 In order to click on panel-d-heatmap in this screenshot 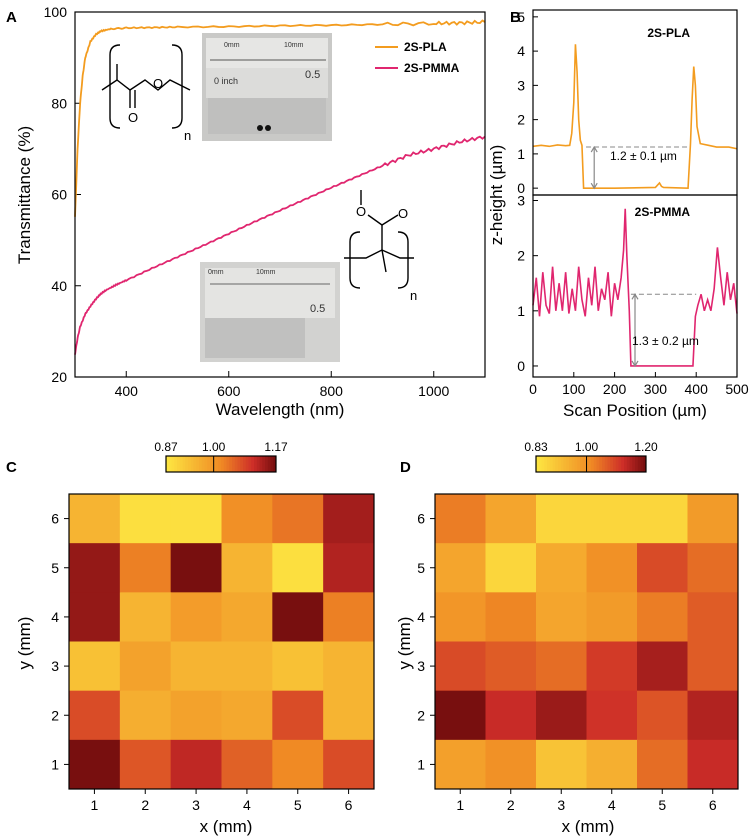, I will do `click(587, 642)`.